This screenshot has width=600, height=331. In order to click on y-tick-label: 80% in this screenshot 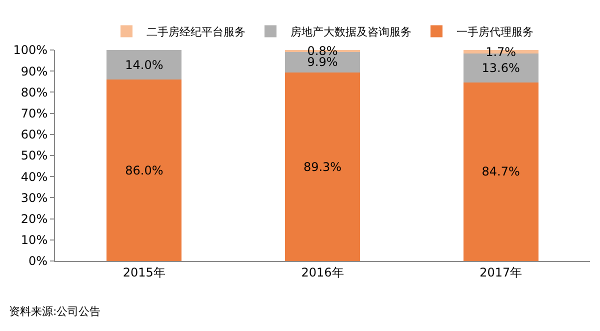, I will do `click(34, 92)`.